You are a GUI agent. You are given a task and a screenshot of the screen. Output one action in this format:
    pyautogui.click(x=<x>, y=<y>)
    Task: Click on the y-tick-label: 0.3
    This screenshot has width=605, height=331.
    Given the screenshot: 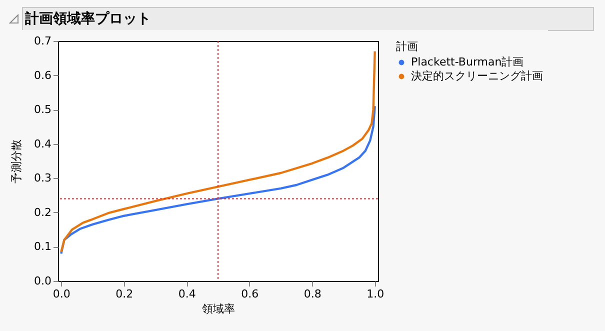 What is the action you would take?
    pyautogui.click(x=43, y=178)
    